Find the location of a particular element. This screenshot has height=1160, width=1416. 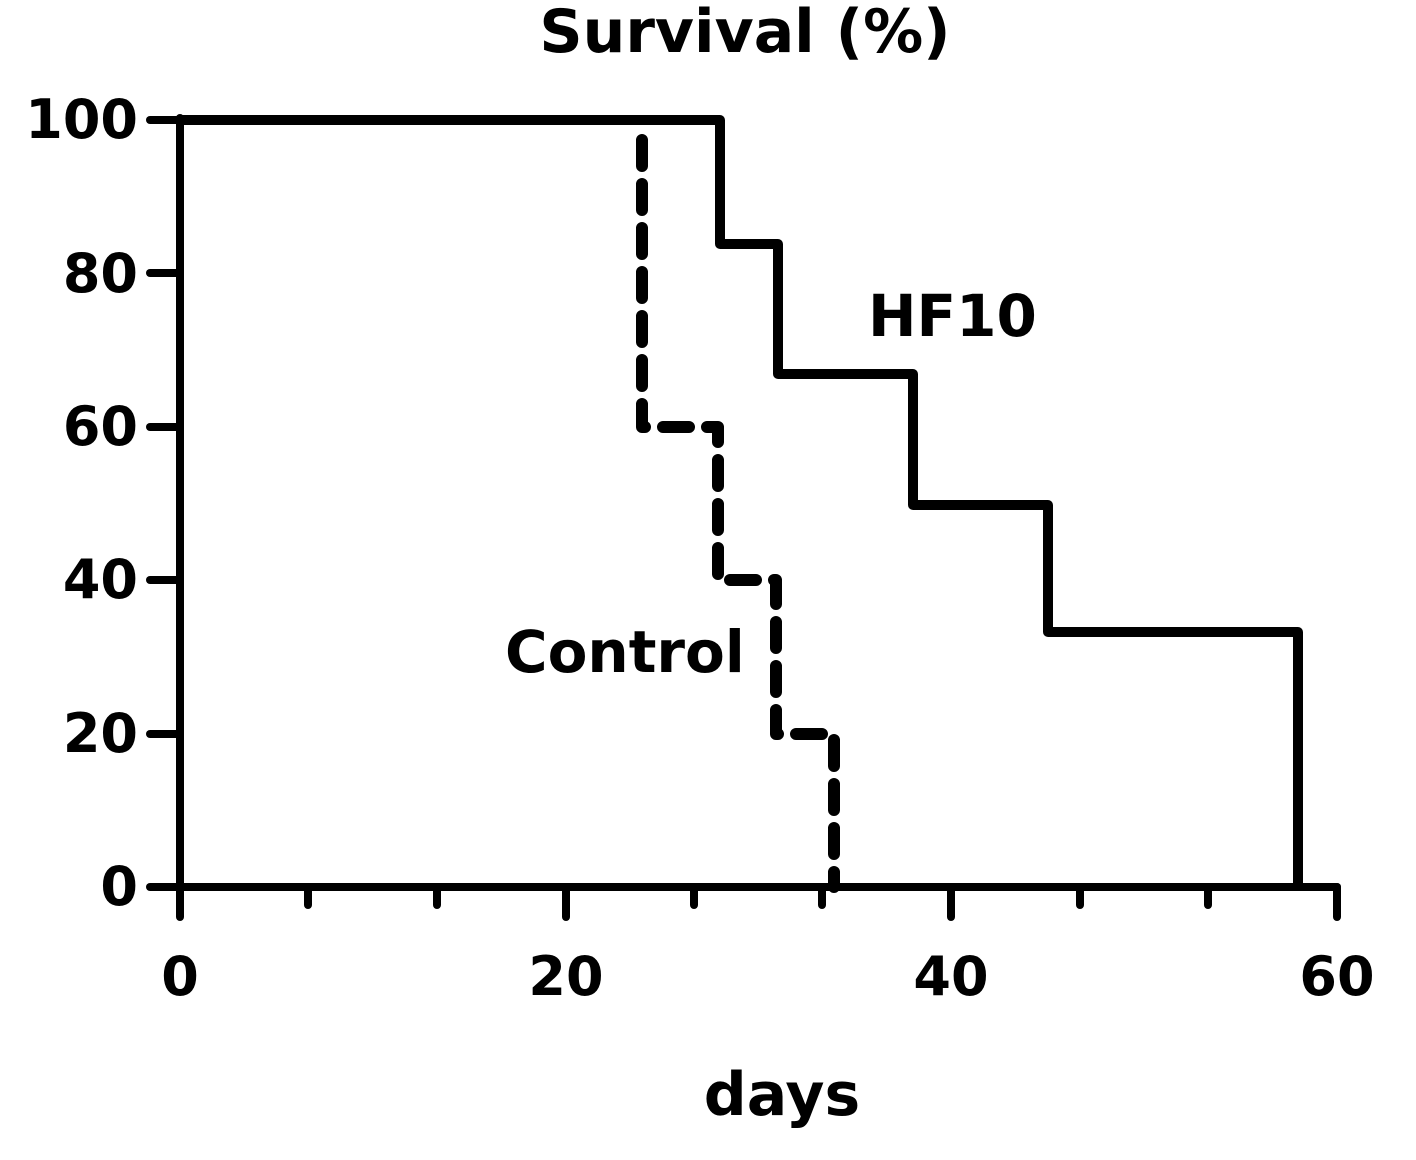

y-axis-ticks is located at coordinates (165, 427).